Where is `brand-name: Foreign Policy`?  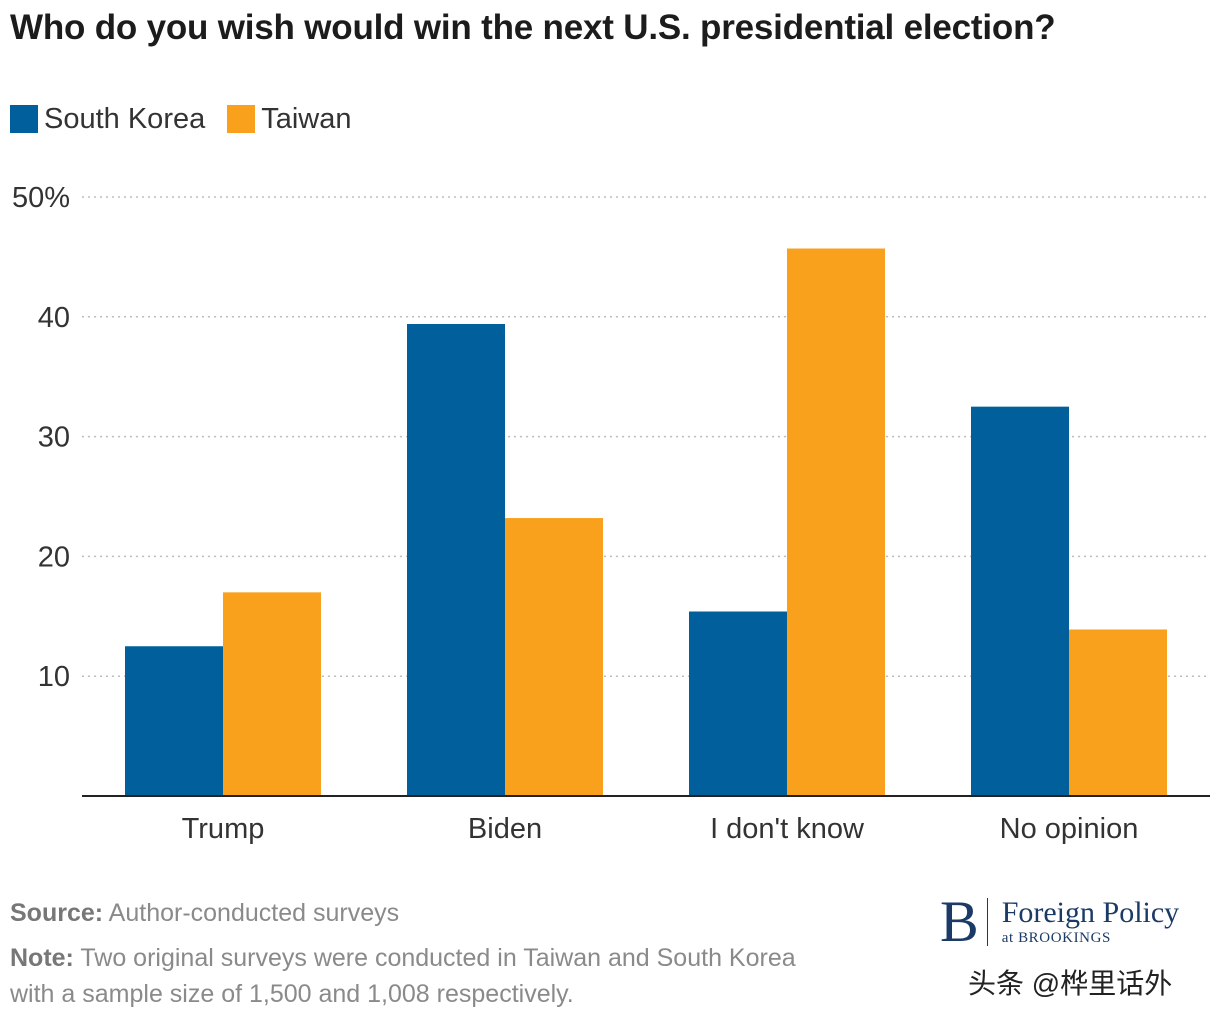
brand-name: Foreign Policy is located at coordinates (1090, 912).